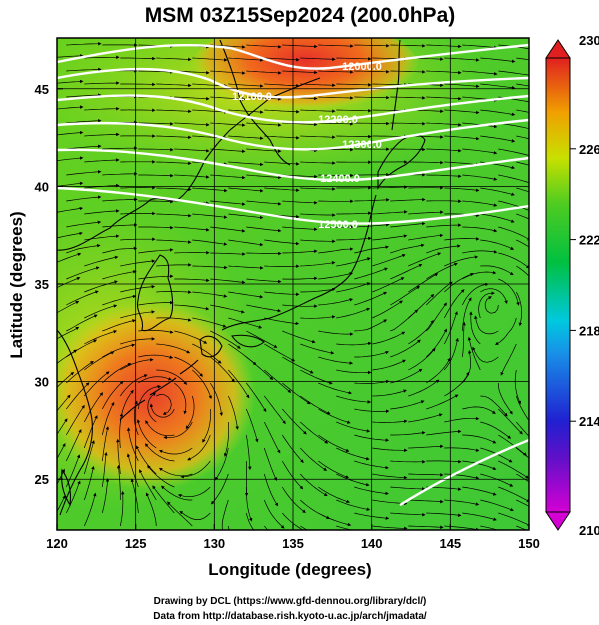 This screenshot has height=625, width=599. Describe the element at coordinates (136, 543) in the screenshot. I see `x-tick-label: 125` at that location.